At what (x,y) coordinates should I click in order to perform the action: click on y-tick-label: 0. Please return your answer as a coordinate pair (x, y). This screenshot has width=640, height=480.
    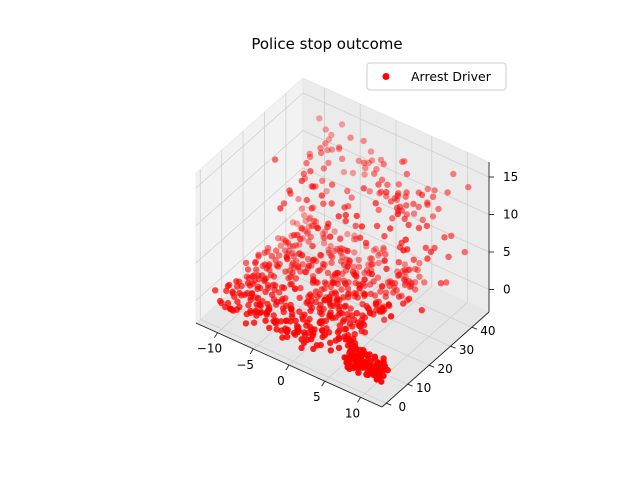
    Looking at the image, I should click on (402, 407).